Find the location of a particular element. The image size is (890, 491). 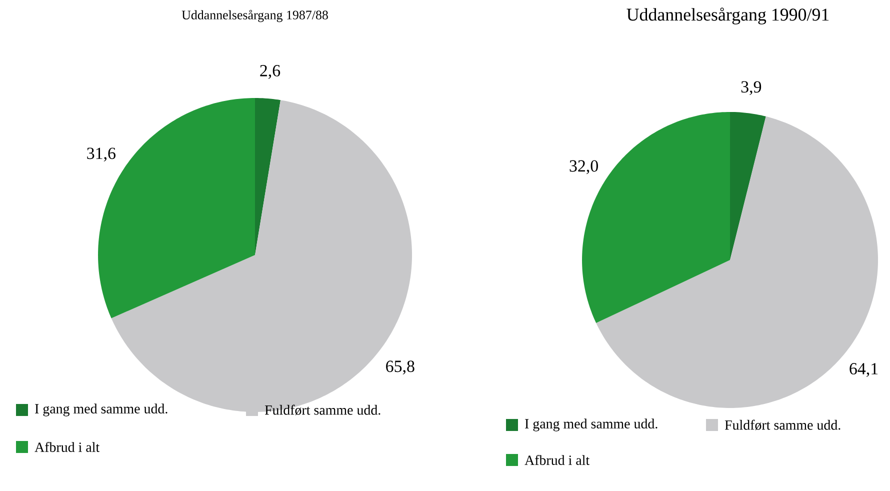

data-label: 3,9 is located at coordinates (751, 88).